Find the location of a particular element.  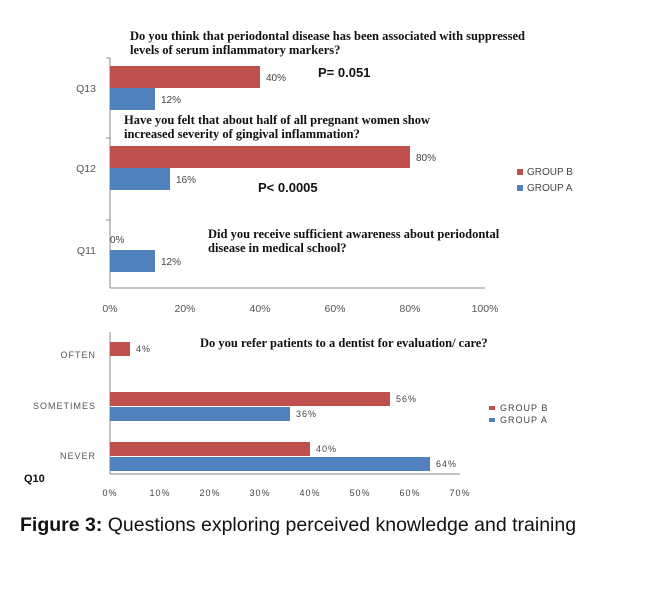

chart2-x-tick-label: 60% is located at coordinates (409, 493).